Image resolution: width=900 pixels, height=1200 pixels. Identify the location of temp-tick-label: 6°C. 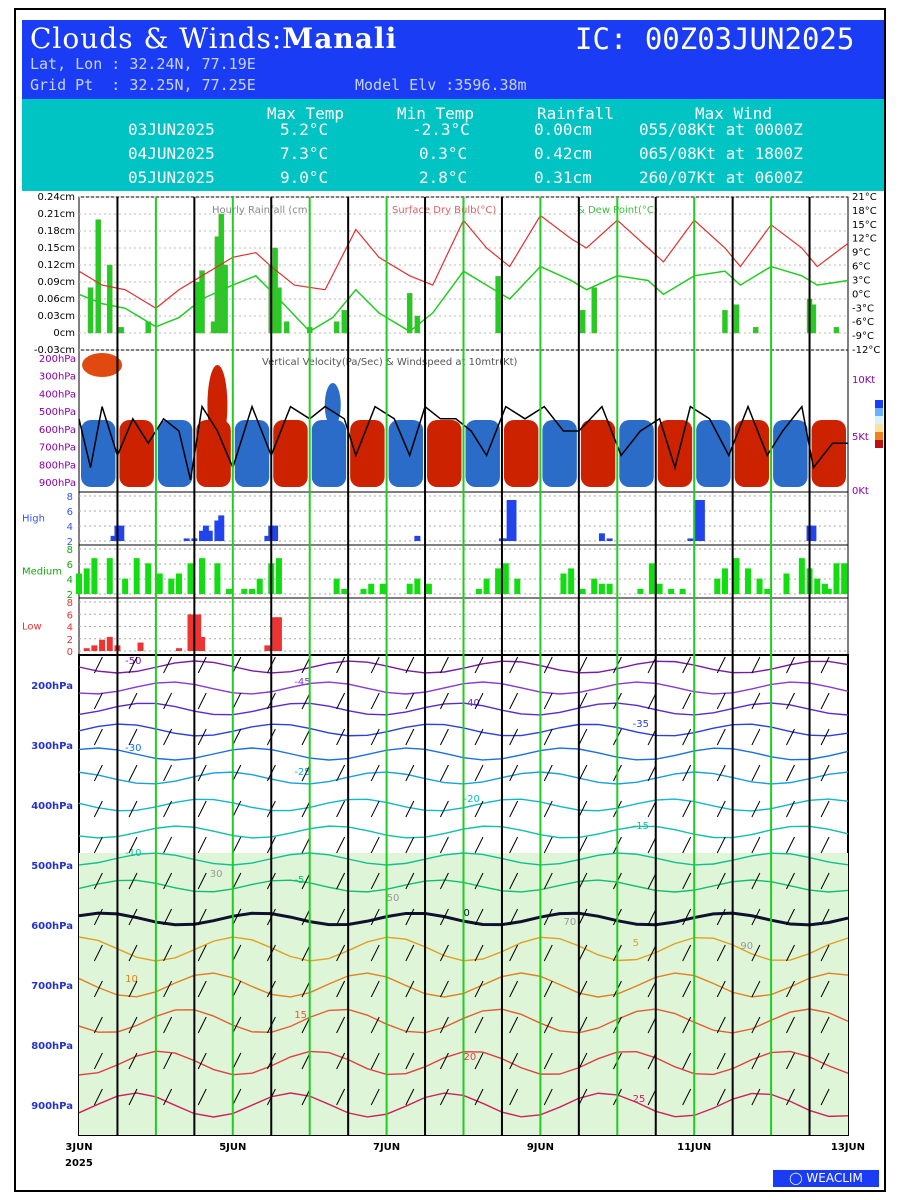
(861, 267).